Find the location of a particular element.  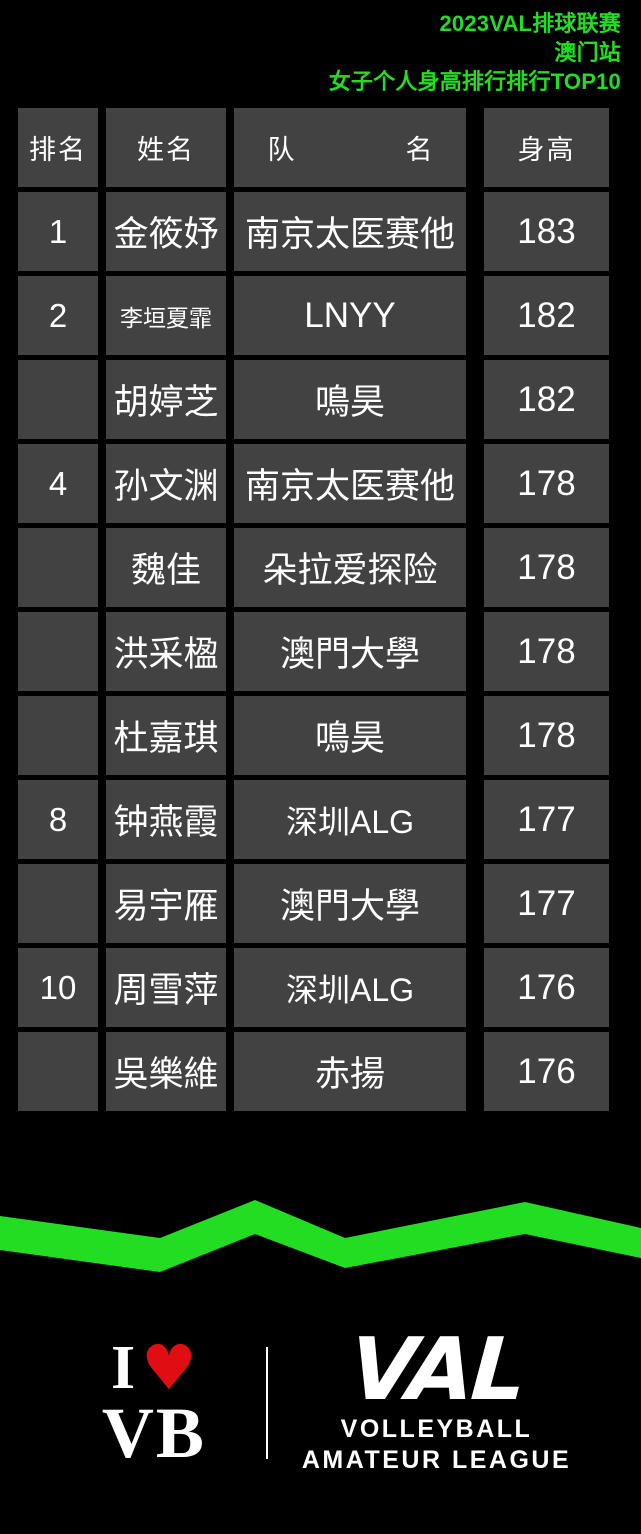

table-row: 10 周雪萍 深圳ALG 176 is located at coordinates (320, 987).